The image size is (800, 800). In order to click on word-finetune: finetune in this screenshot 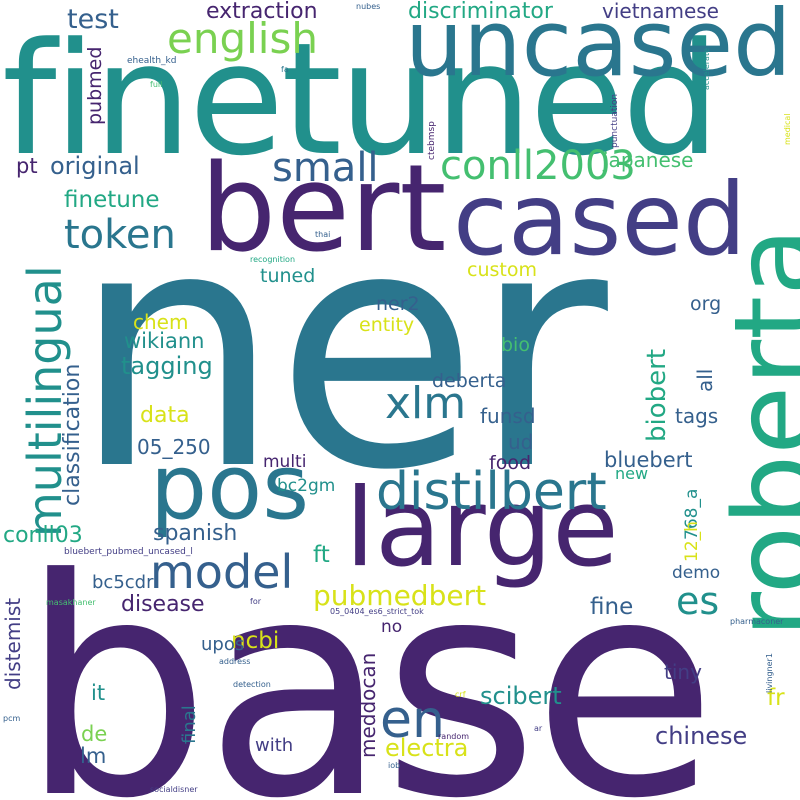, I will do `click(112, 200)`.